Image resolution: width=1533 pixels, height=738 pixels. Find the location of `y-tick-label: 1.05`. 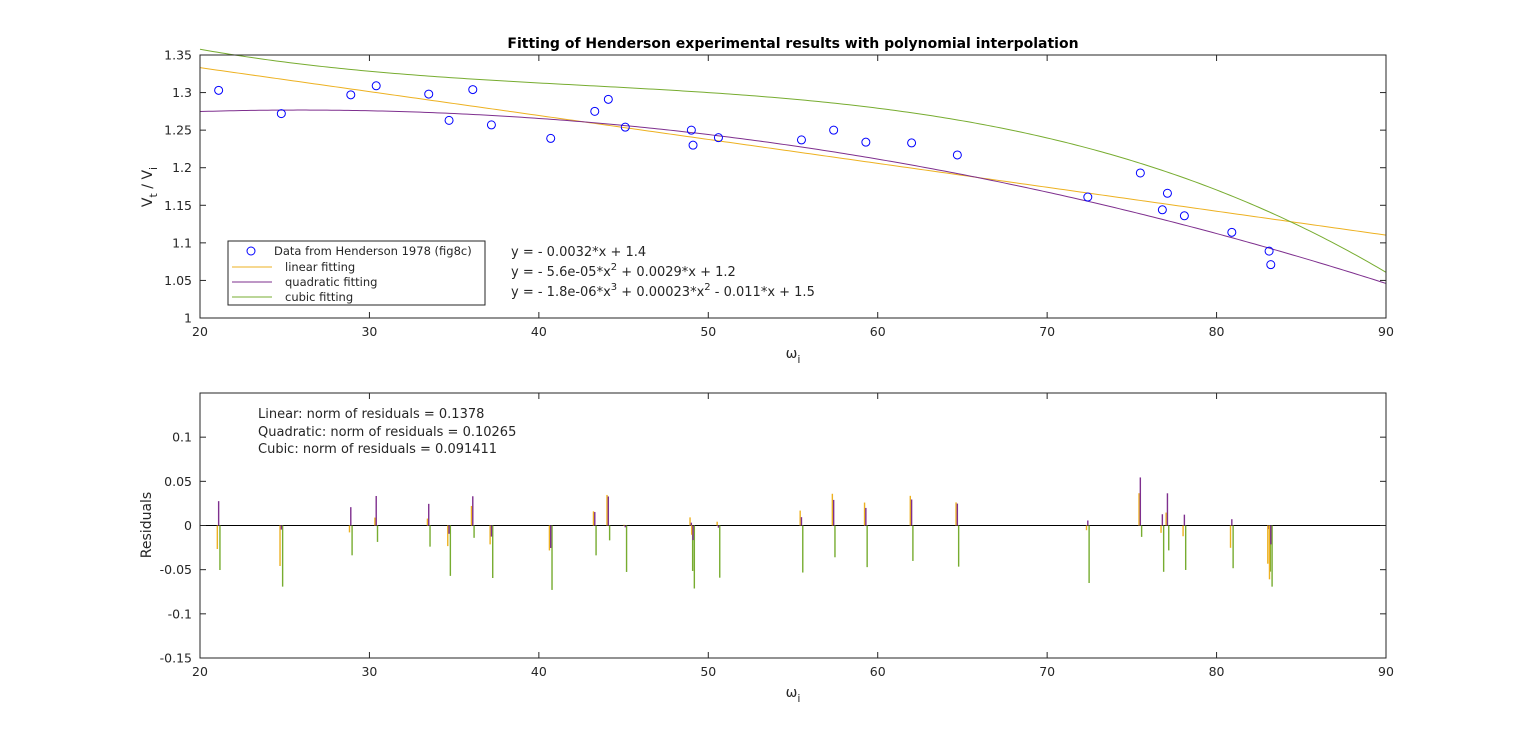

y-tick-label: 1.05 is located at coordinates (178, 280).